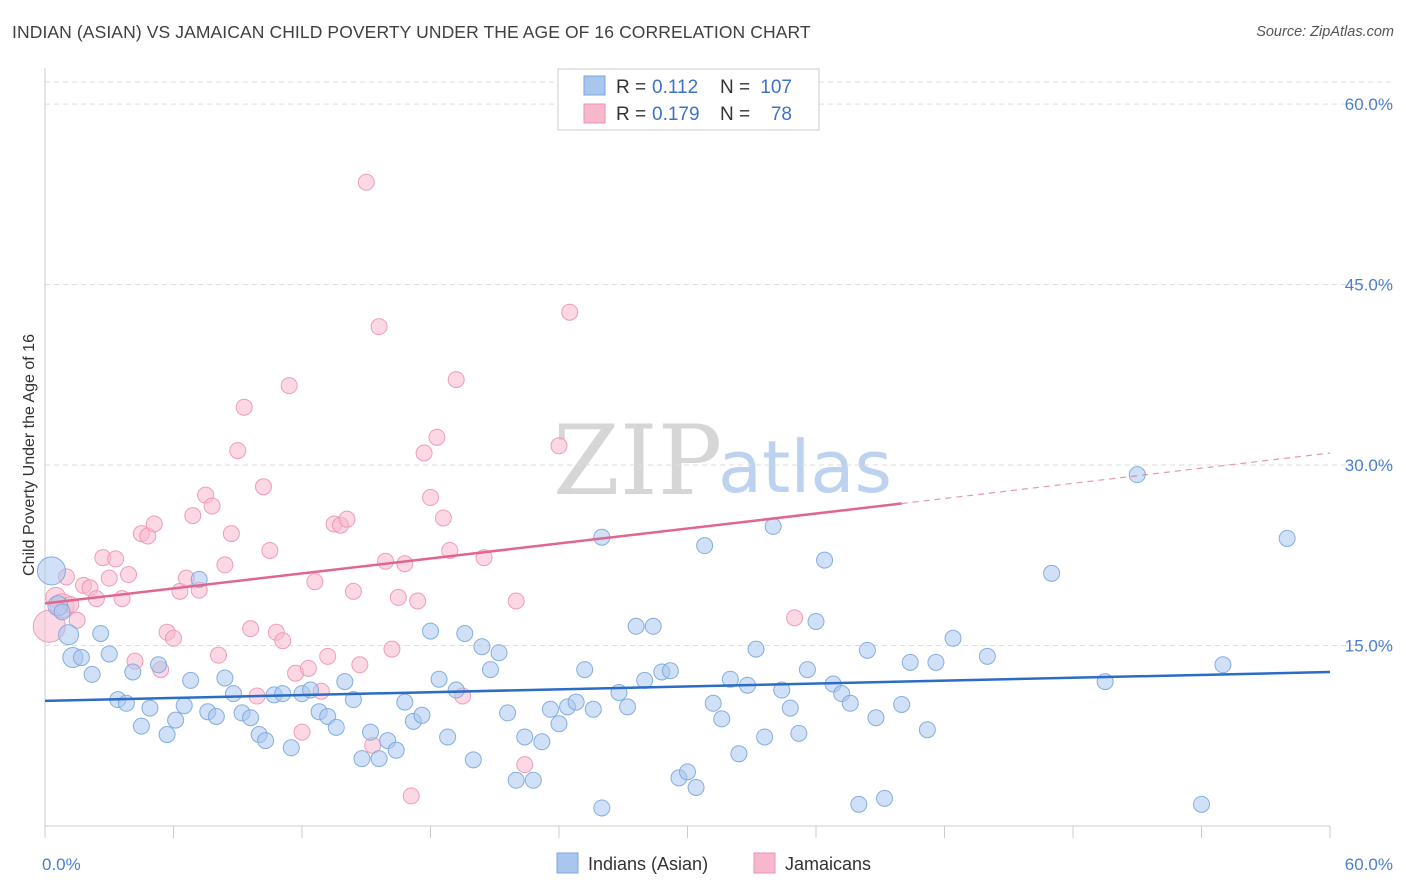 The width and height of the screenshot is (1406, 892). What do you see at coordinates (805, 467) in the screenshot?
I see `watermark-atlas: atlas` at bounding box center [805, 467].